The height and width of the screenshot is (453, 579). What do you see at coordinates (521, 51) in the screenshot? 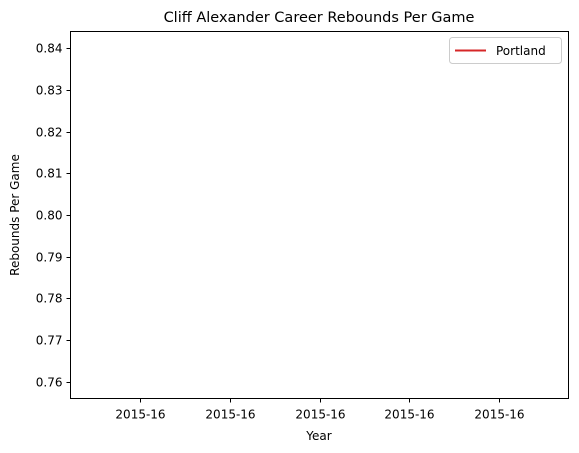
I see `legend-label-portland: Portland` at bounding box center [521, 51].